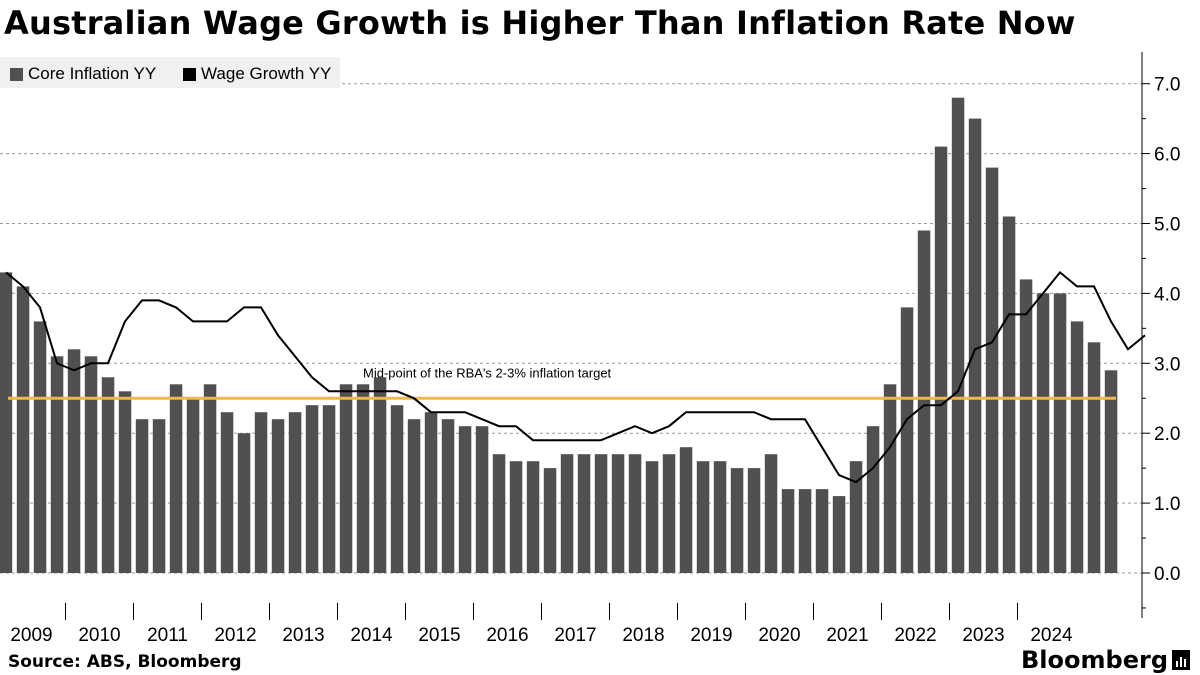 The height and width of the screenshot is (675, 1200). Describe the element at coordinates (167, 635) in the screenshot. I see `x-tick-label: 2011` at that location.